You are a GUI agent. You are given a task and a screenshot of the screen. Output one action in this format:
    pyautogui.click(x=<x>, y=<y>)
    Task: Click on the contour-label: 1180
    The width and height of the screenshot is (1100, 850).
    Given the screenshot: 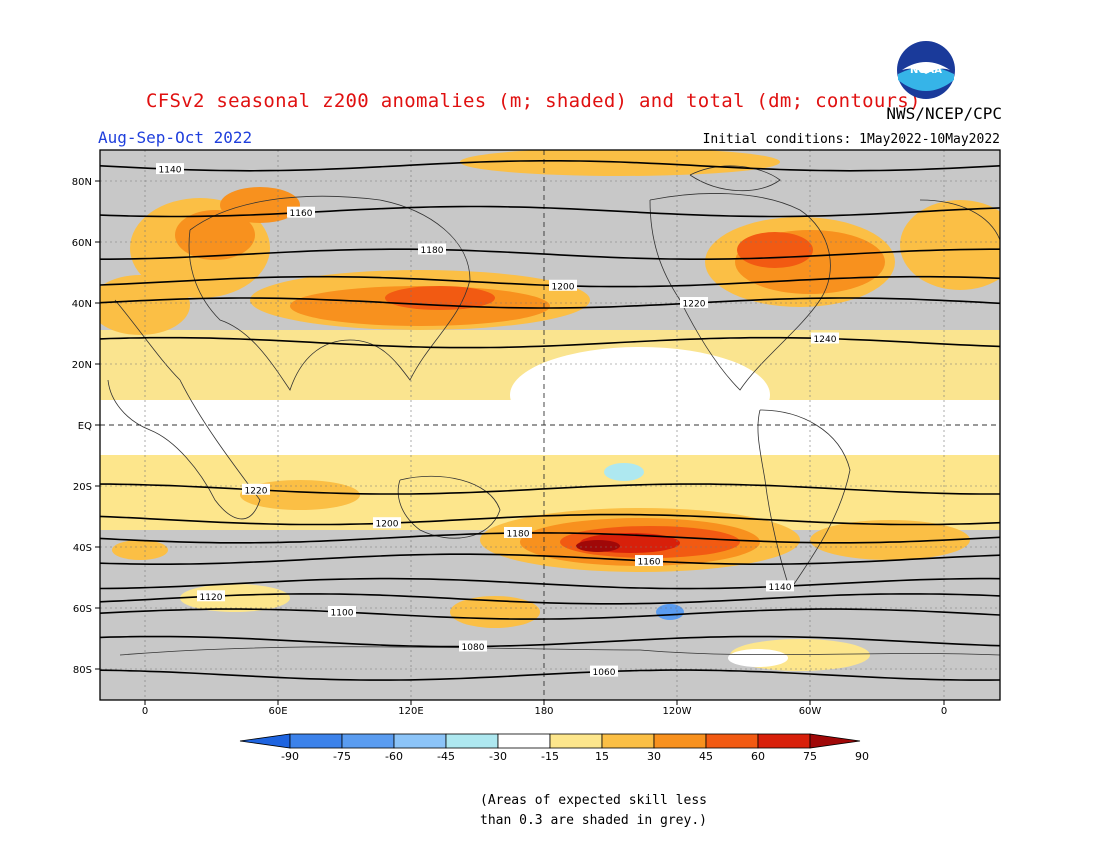 What is the action you would take?
    pyautogui.click(x=432, y=251)
    